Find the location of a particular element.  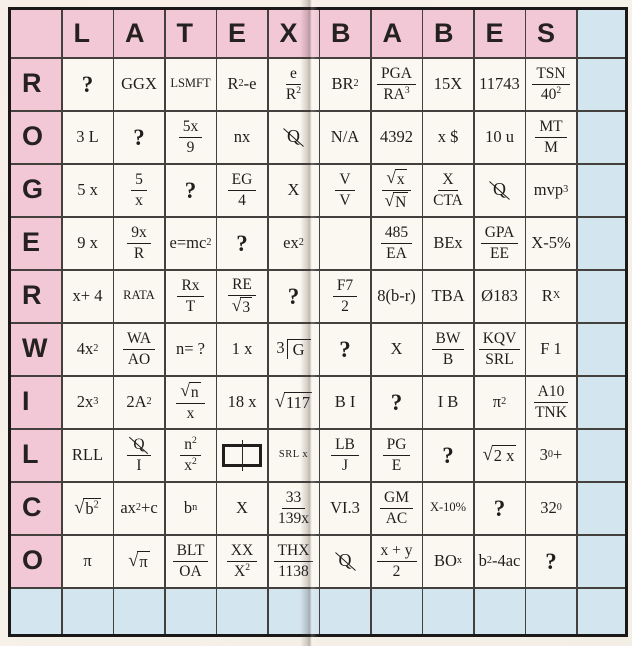

grid-cell-r9c7: BO x is located at coordinates (448, 561).